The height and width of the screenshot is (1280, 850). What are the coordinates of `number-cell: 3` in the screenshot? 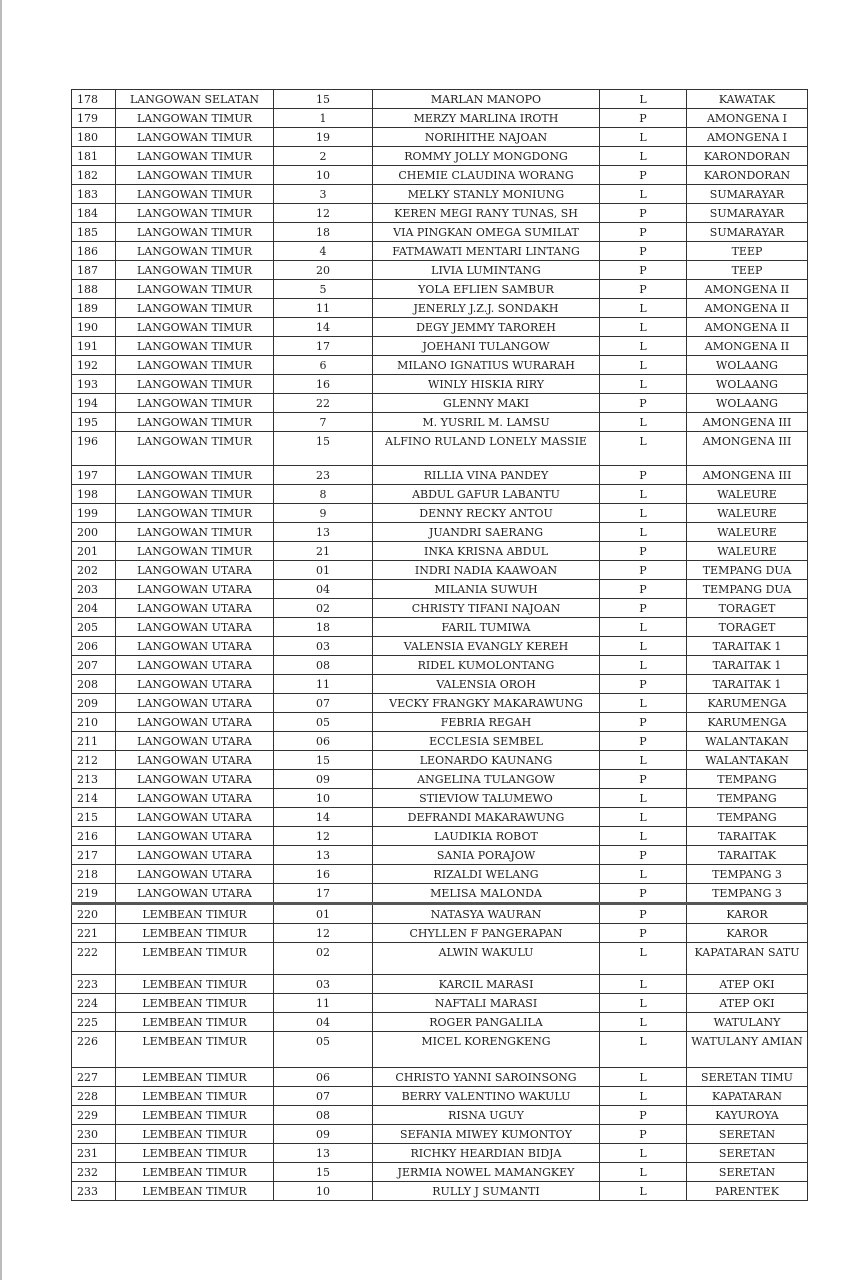 It's located at (323, 194).